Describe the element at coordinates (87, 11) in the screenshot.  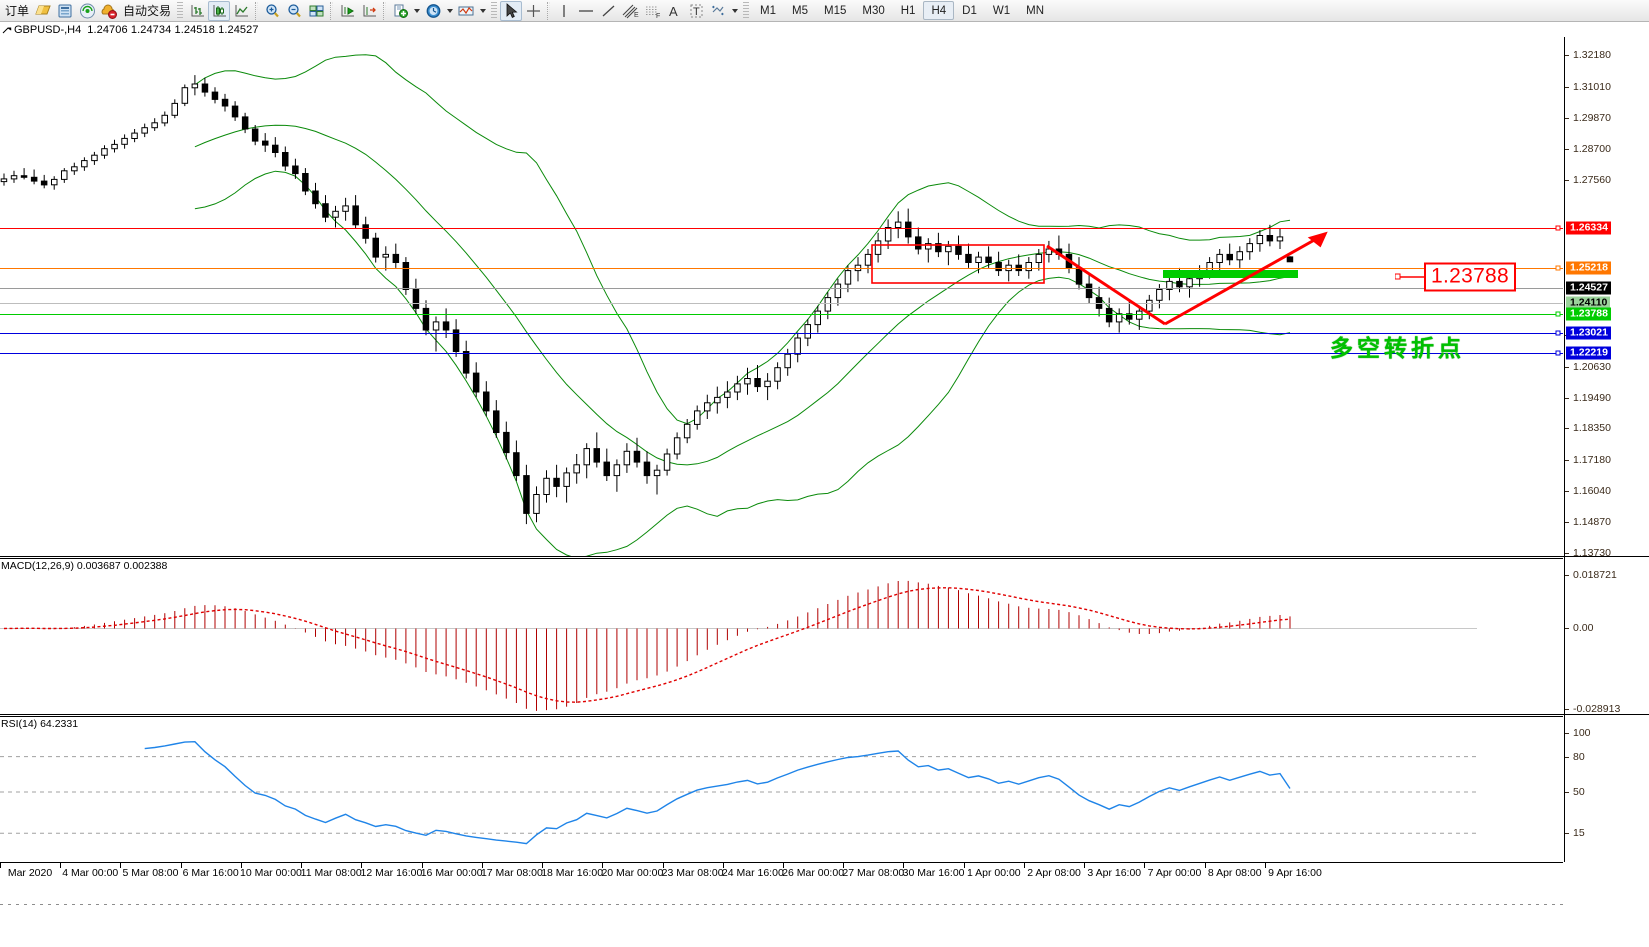
I see `signal-icon` at that location.